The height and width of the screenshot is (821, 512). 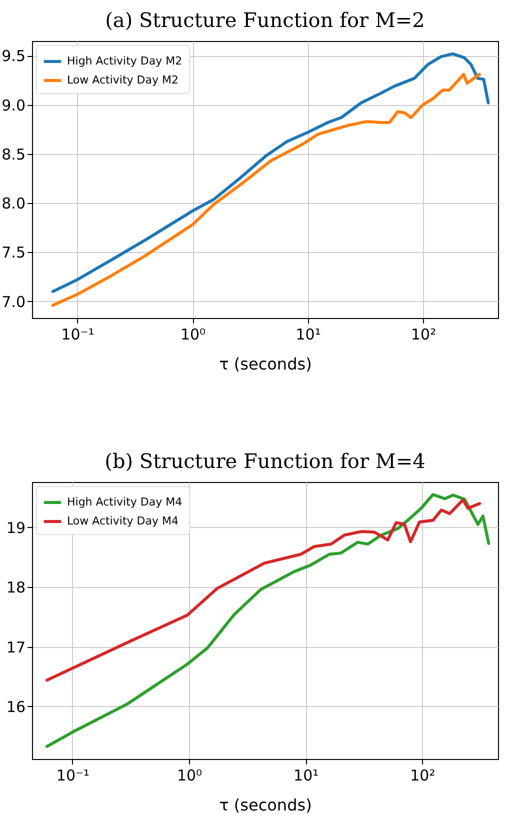 What do you see at coordinates (122, 80) in the screenshot?
I see `legend-label: Low Activity Day M2` at bounding box center [122, 80].